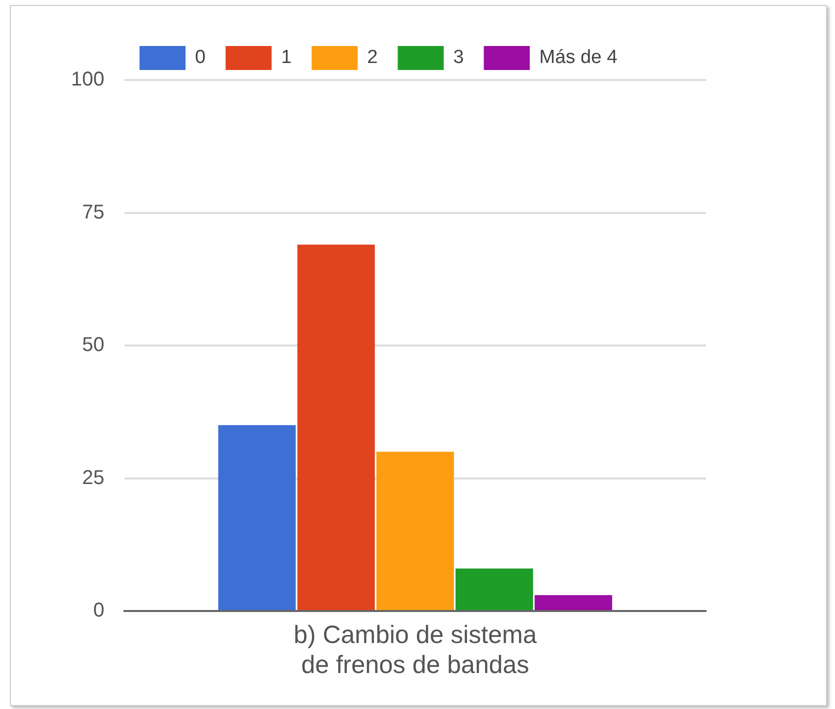  What do you see at coordinates (87, 79) in the screenshot?
I see `y-tick-label: 100` at bounding box center [87, 79].